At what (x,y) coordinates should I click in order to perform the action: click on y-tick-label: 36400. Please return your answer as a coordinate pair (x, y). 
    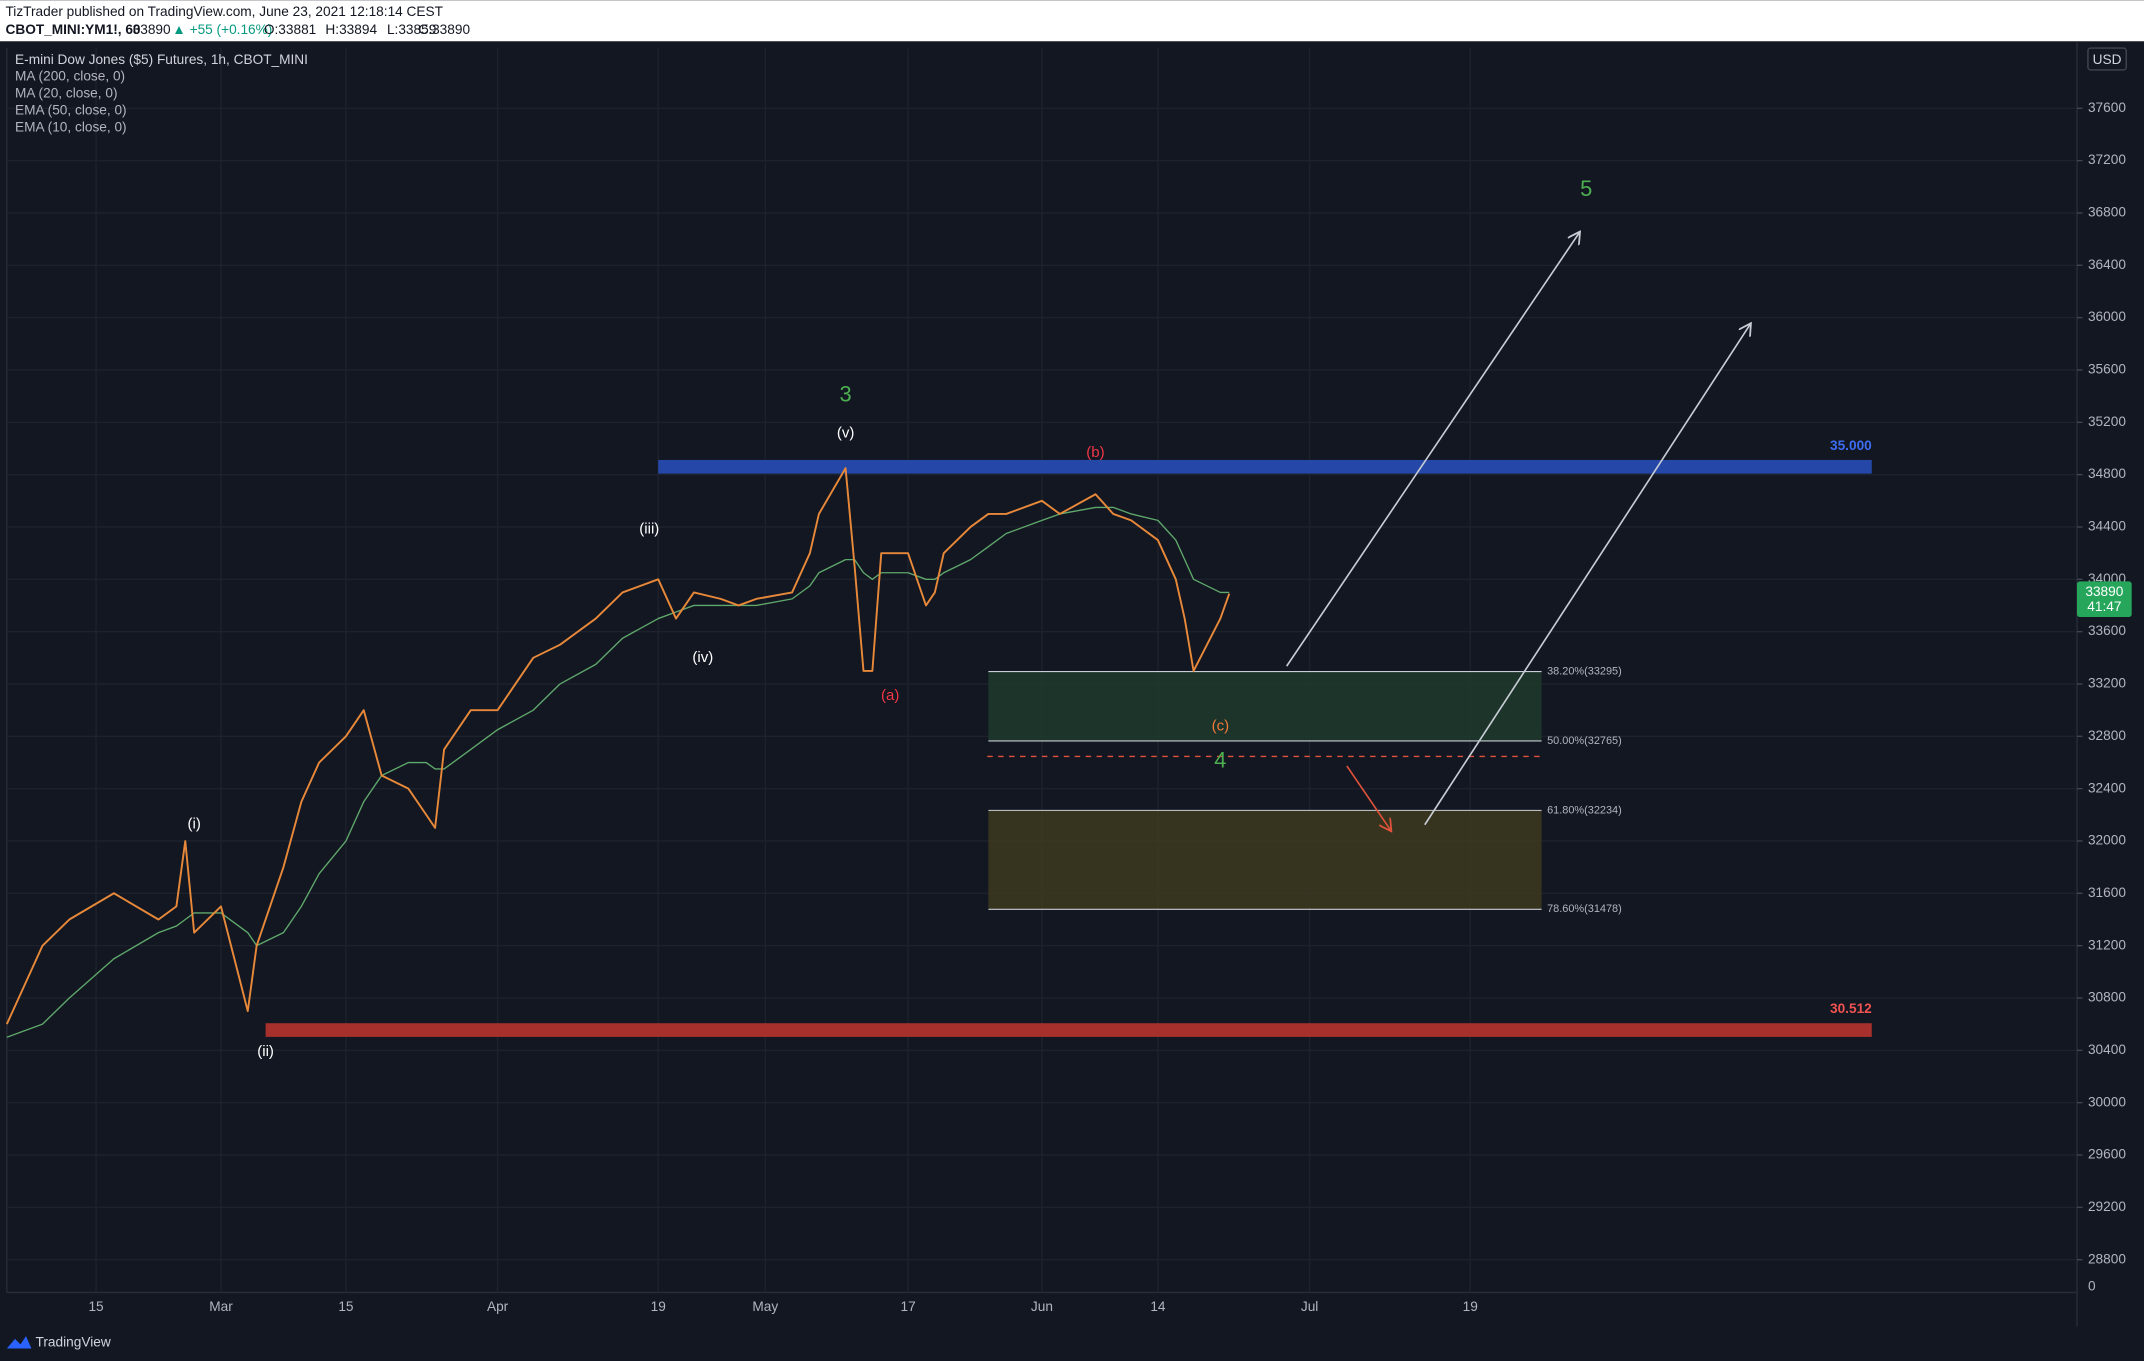
    Looking at the image, I should click on (2107, 264).